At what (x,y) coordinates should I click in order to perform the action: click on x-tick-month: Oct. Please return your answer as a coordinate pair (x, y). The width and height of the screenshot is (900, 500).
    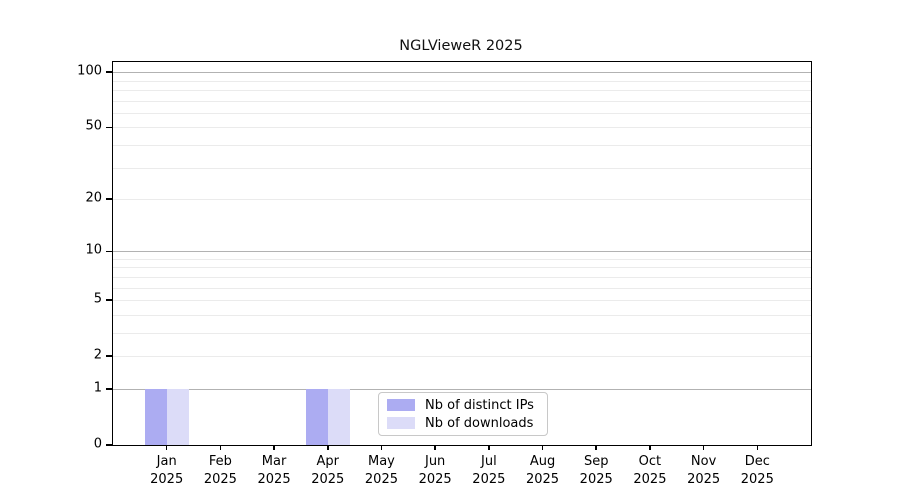
    Looking at the image, I should click on (650, 461).